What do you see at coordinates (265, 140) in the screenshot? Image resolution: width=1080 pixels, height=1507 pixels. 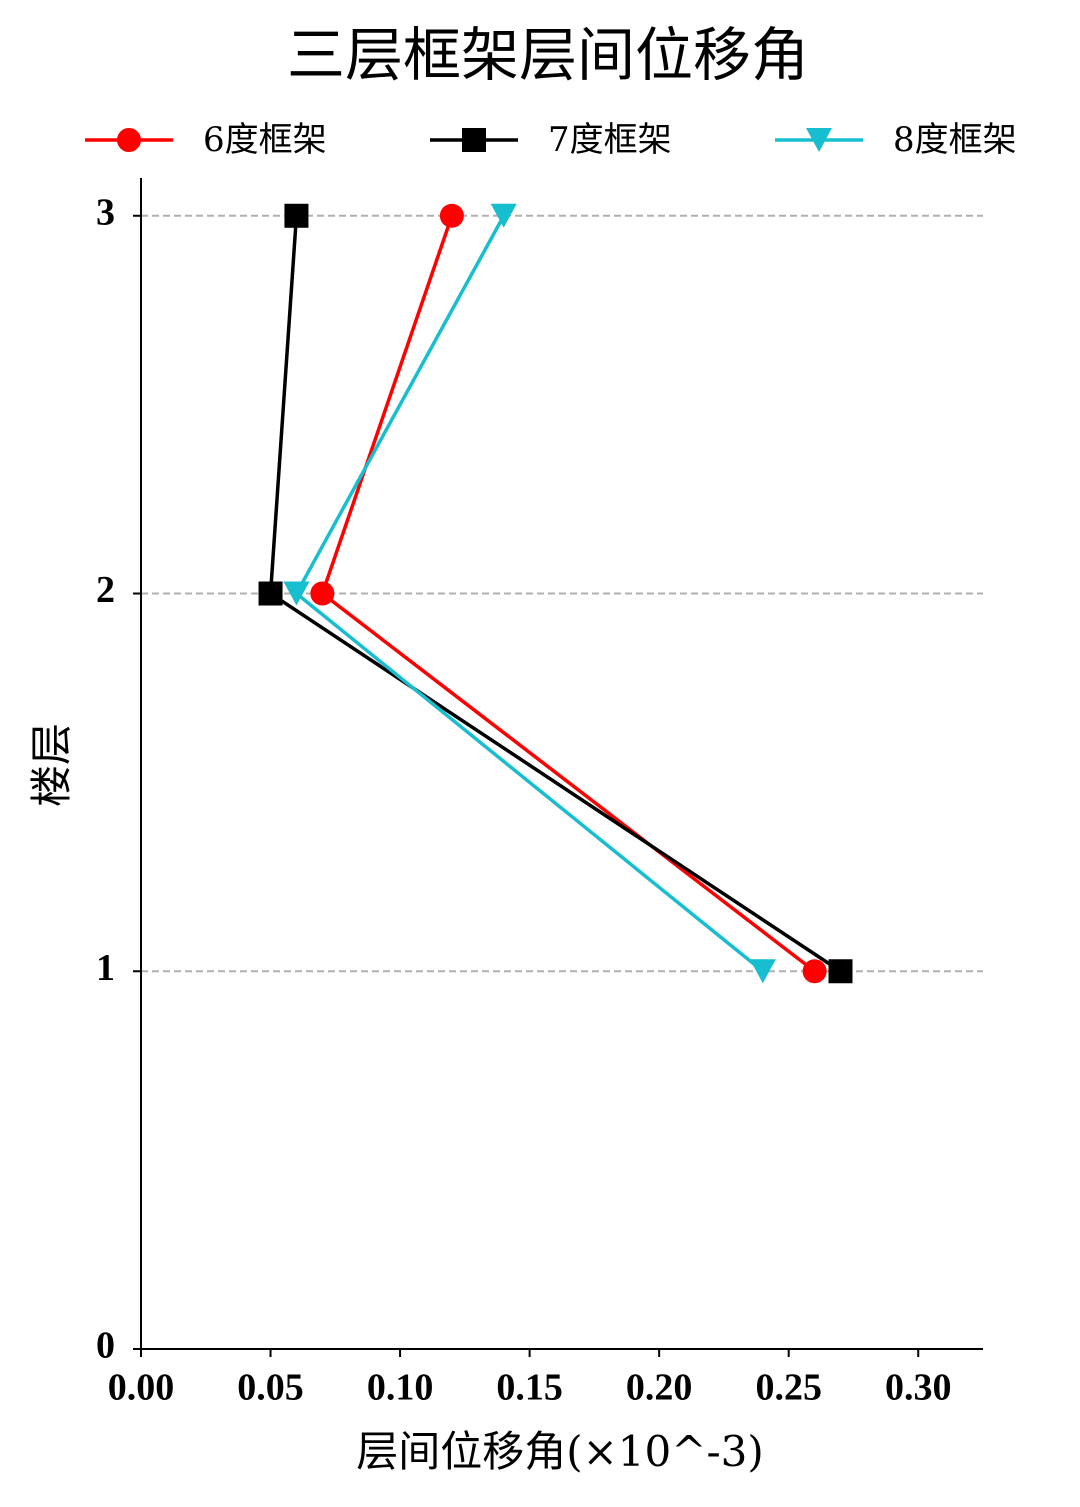 I see `legend-label: 6度框架` at bounding box center [265, 140].